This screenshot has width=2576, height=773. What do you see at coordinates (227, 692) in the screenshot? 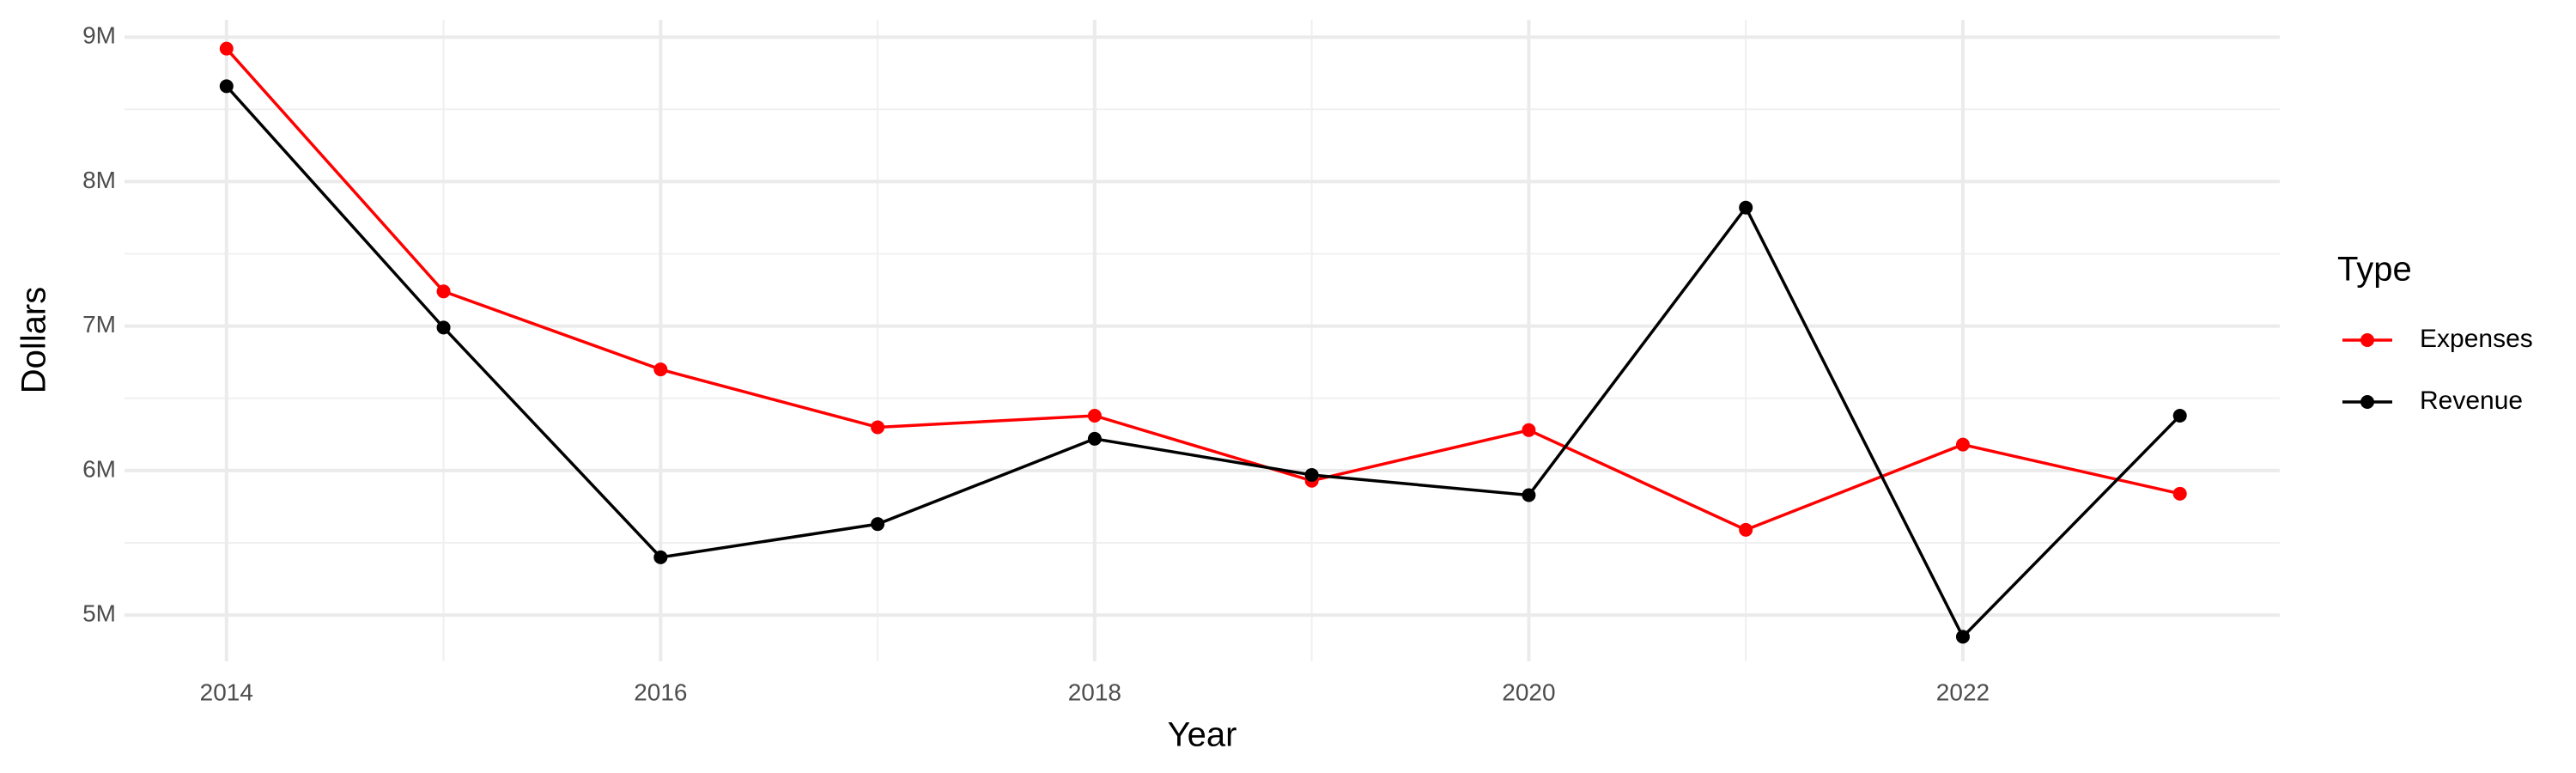
I see `x-tick-label: 2014` at bounding box center [227, 692].